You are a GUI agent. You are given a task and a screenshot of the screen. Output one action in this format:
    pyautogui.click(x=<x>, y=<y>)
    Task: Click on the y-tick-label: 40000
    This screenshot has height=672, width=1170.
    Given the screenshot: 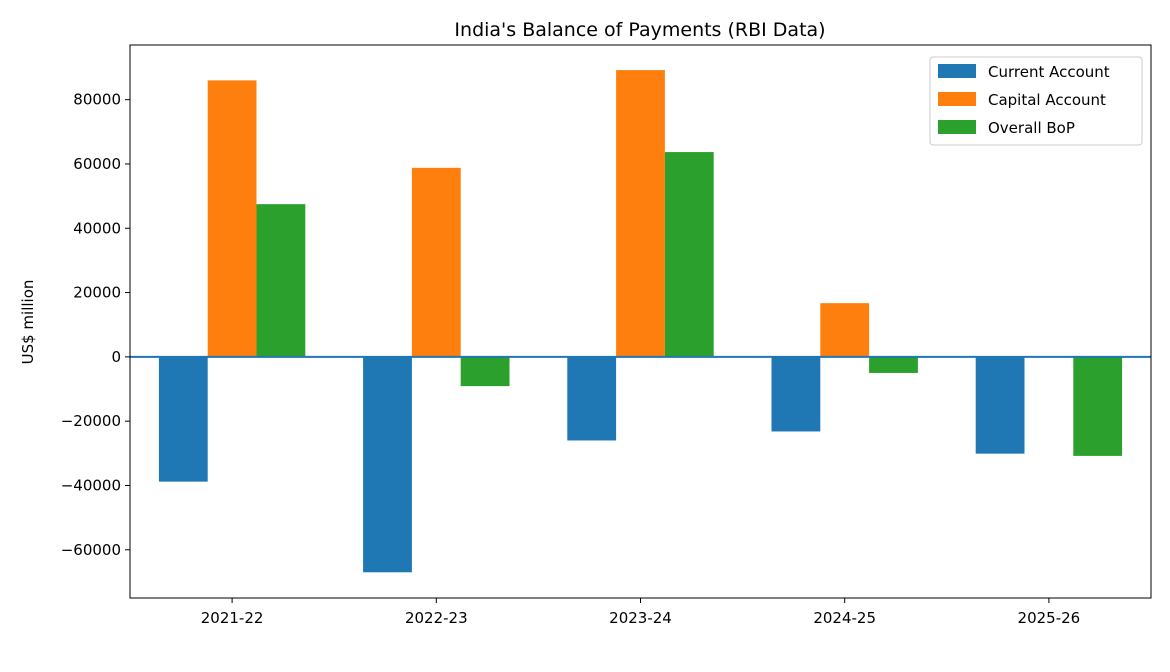 What is the action you would take?
    pyautogui.click(x=97, y=228)
    